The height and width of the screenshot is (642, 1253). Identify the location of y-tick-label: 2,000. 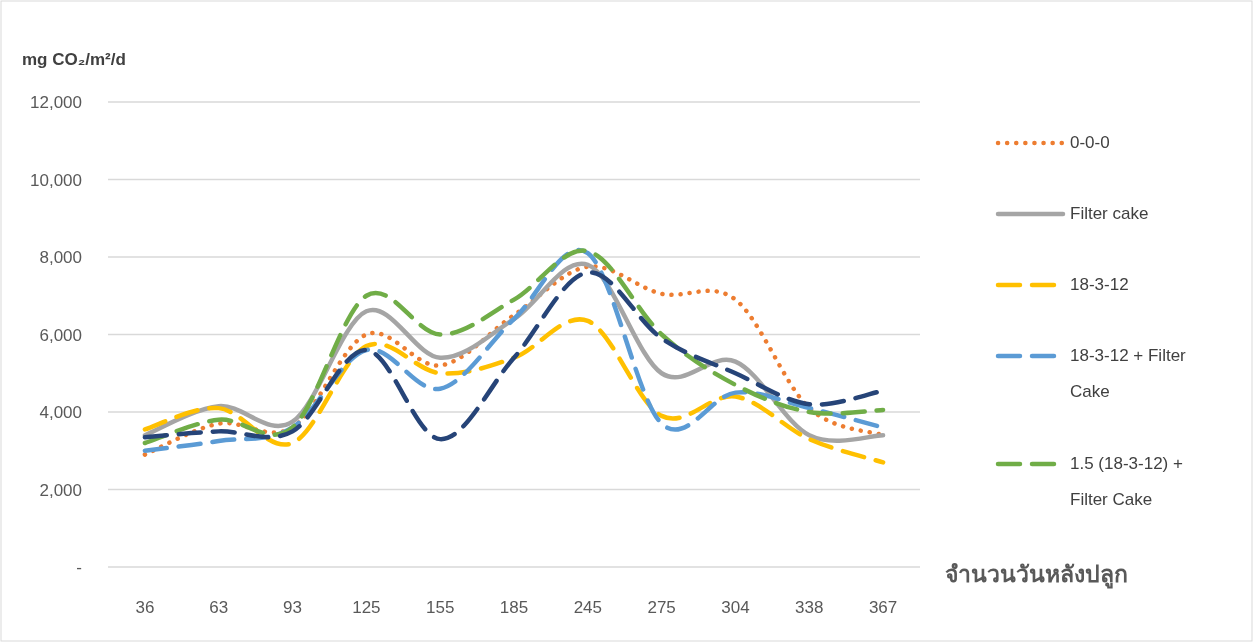
(60, 490).